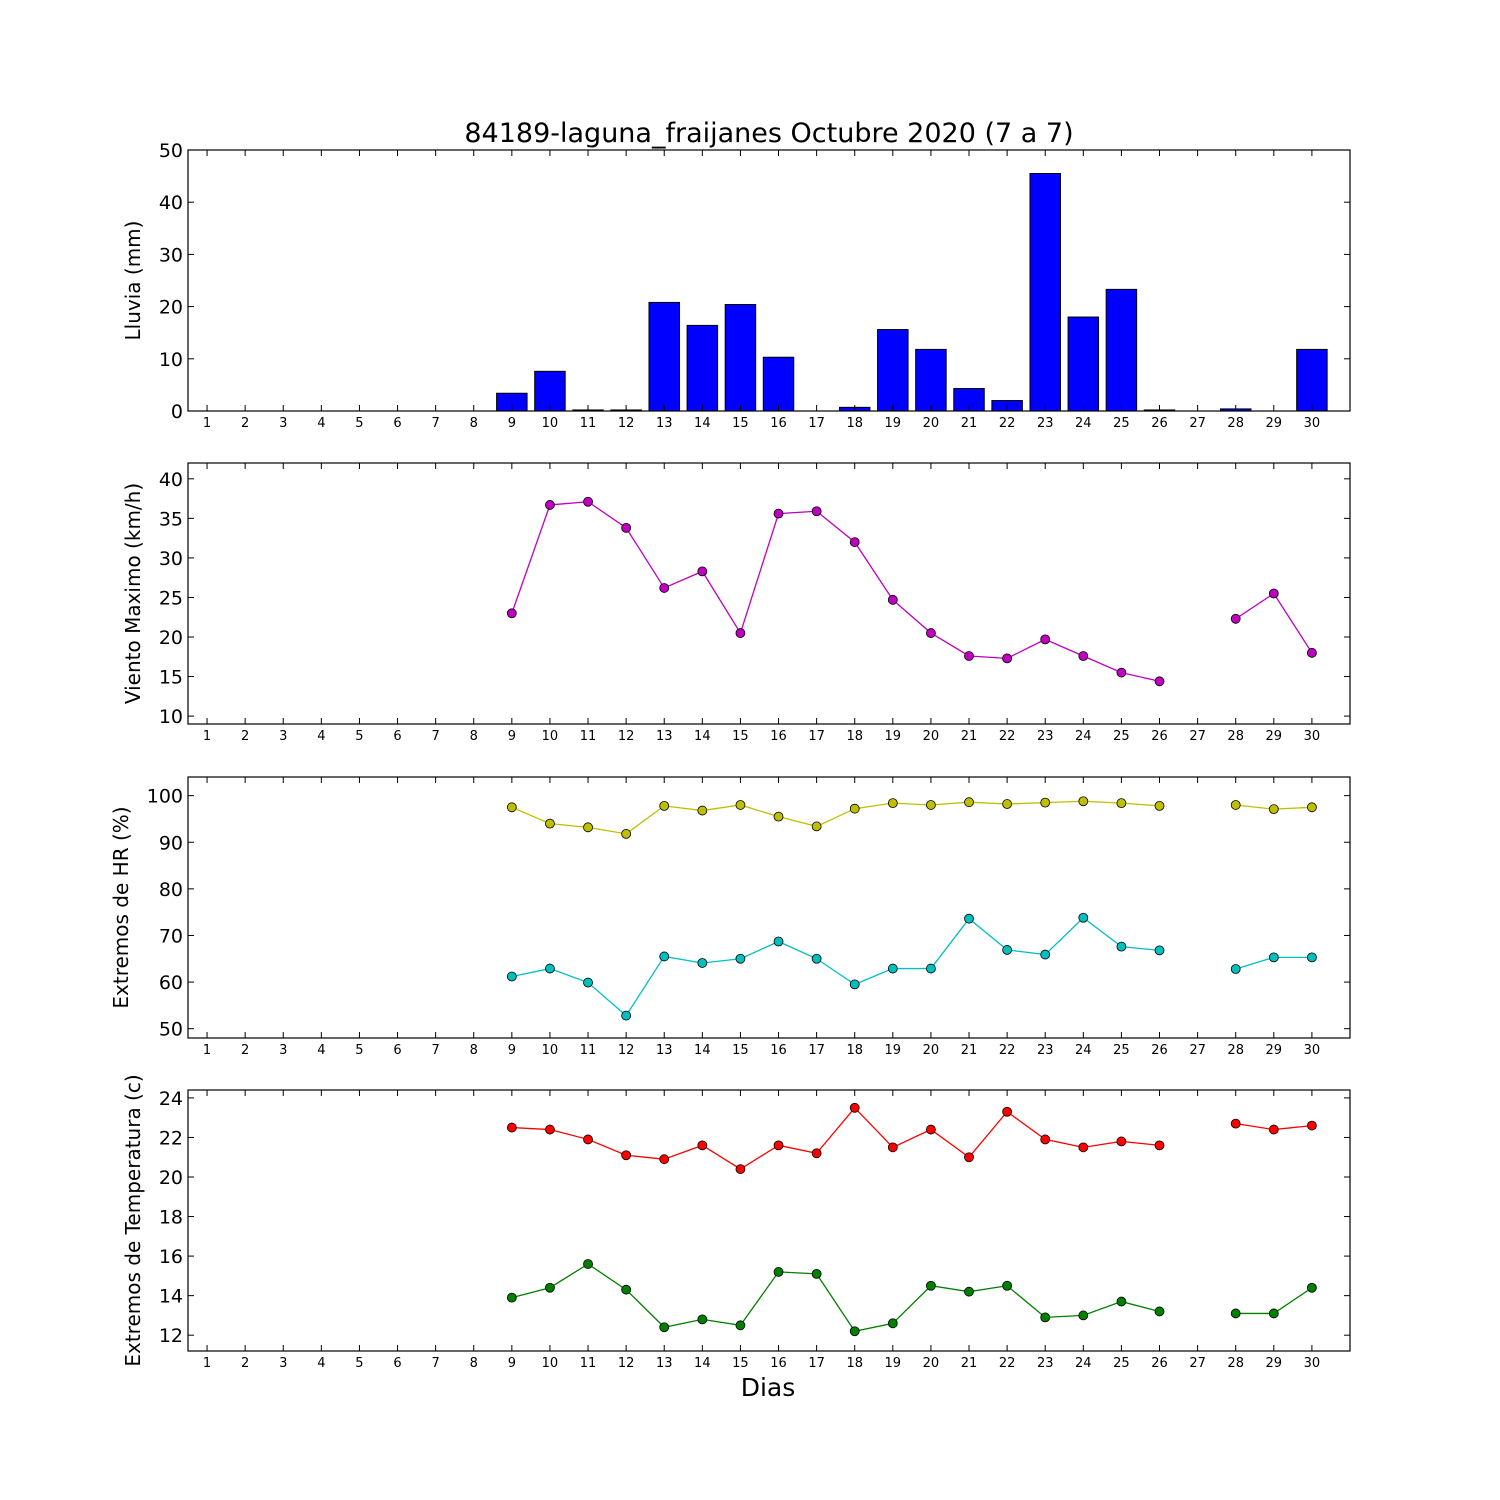 This screenshot has height=1500, width=1500. What do you see at coordinates (177, 412) in the screenshot?
I see `y-tick-label: 0` at bounding box center [177, 412].